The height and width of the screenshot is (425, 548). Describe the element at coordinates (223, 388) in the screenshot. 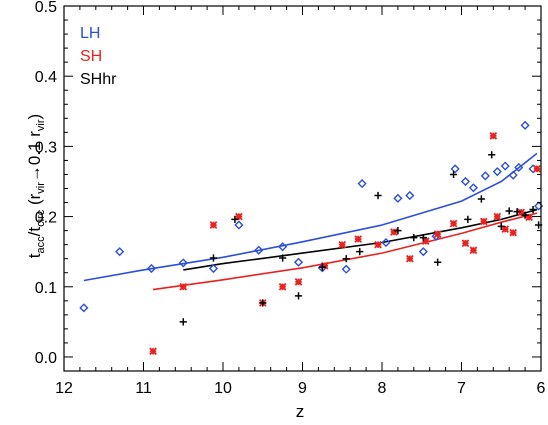

I see `x-tick-label: 10` at that location.